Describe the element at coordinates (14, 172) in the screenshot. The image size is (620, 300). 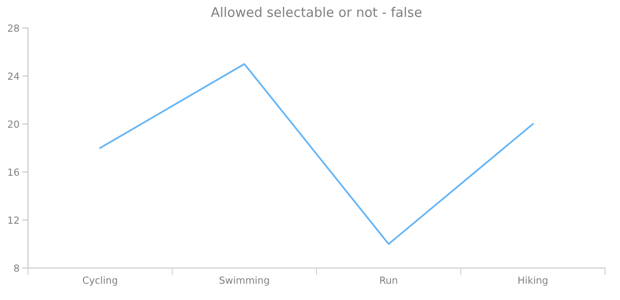
I see `y-tick-label: 16` at that location.